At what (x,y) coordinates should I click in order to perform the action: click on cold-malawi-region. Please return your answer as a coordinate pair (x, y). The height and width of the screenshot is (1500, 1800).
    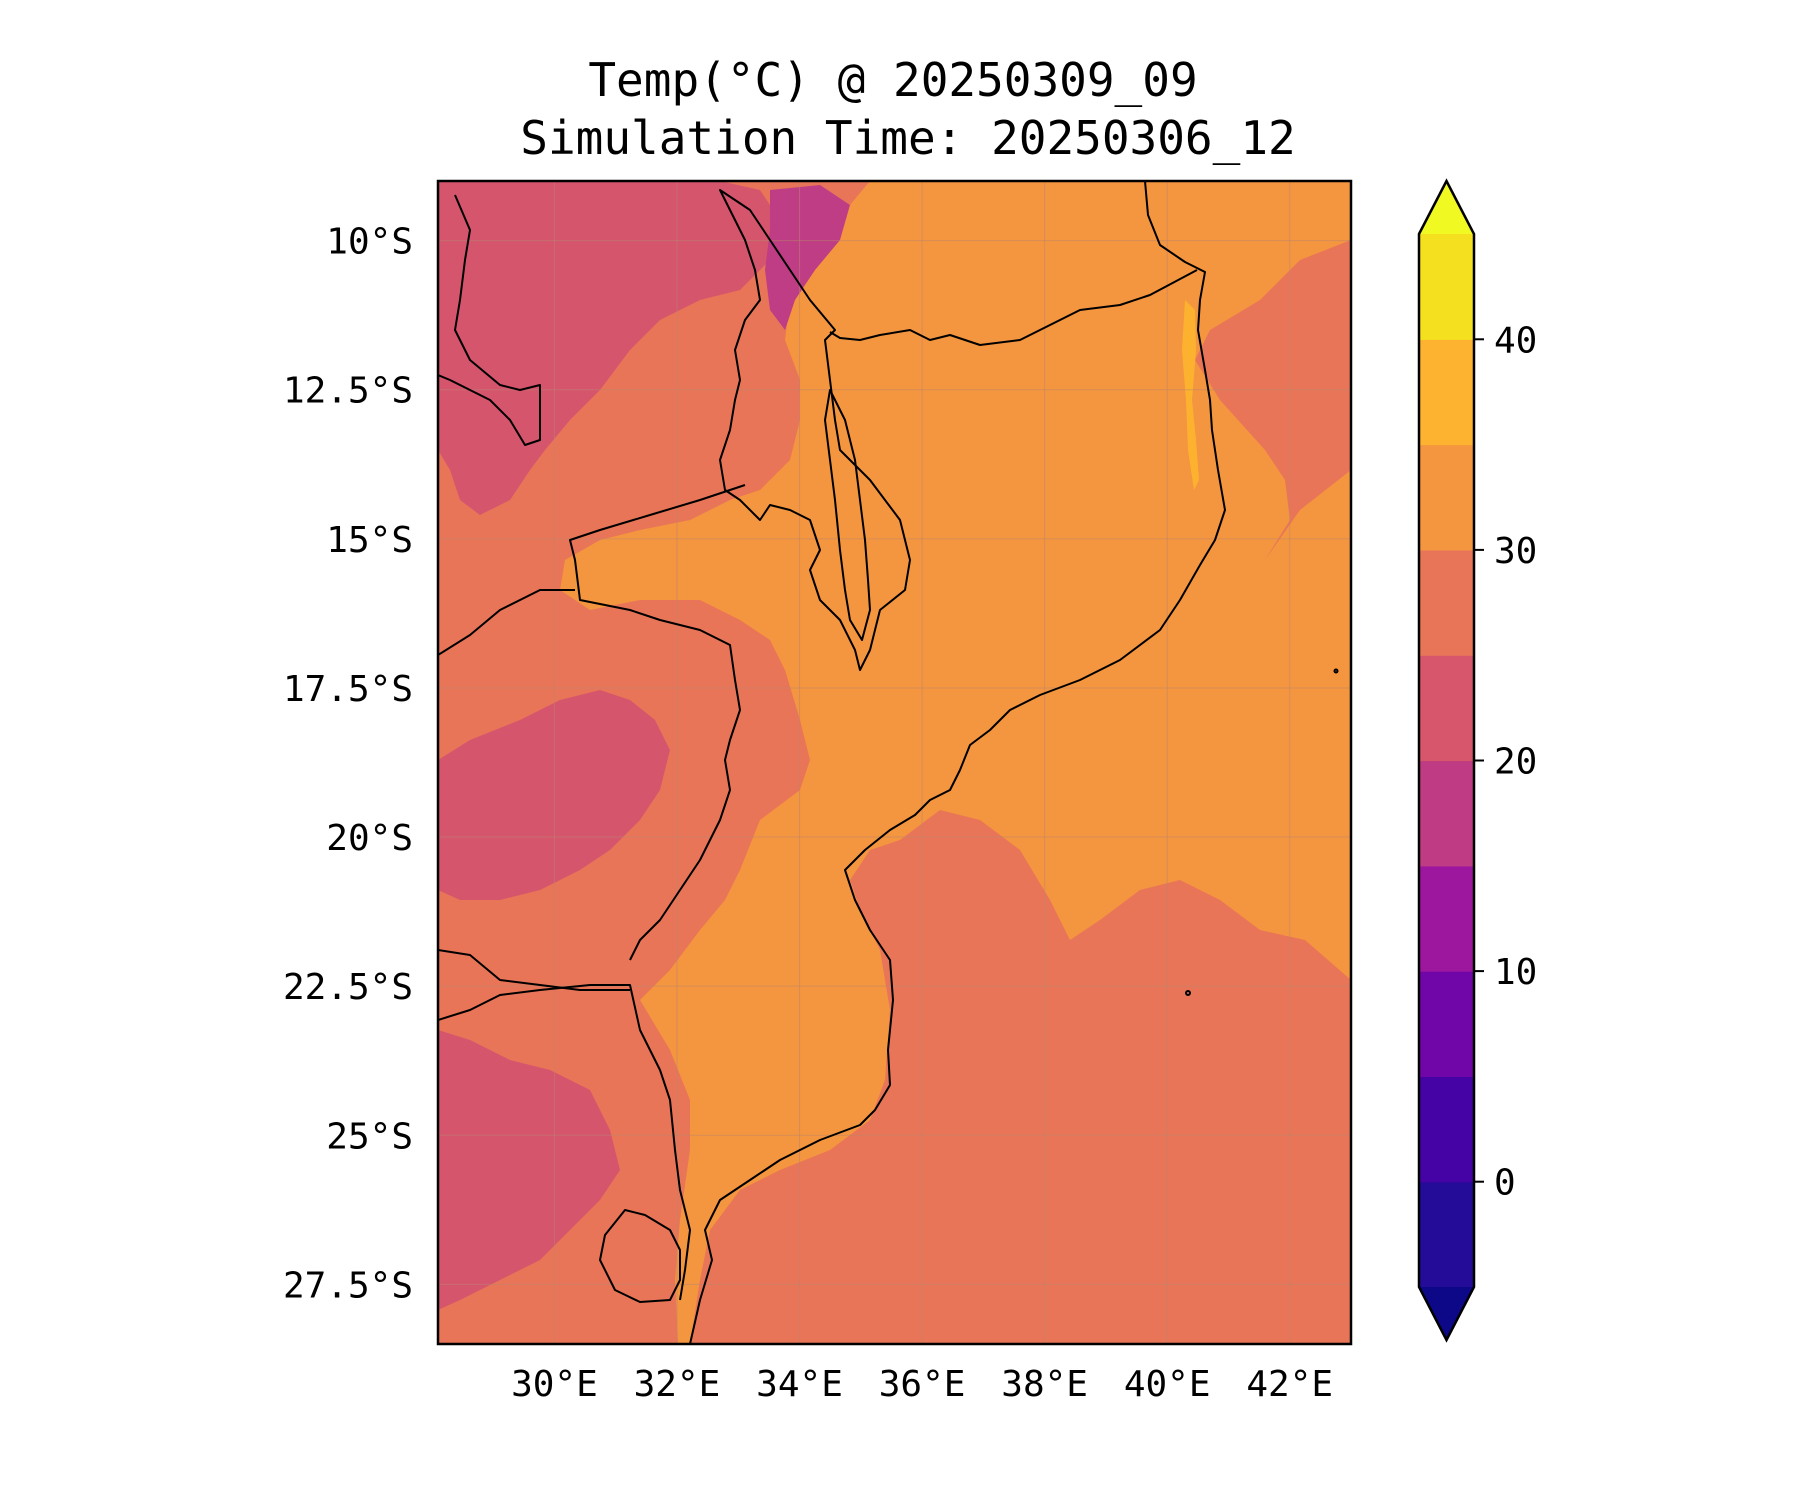
    Looking at the image, I should click on (807, 257).